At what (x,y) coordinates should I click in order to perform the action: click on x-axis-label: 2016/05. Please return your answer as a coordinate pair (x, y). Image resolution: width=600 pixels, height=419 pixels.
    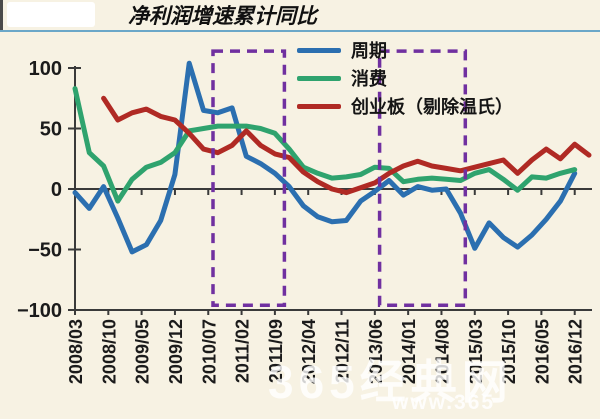
    Looking at the image, I should click on (542, 351).